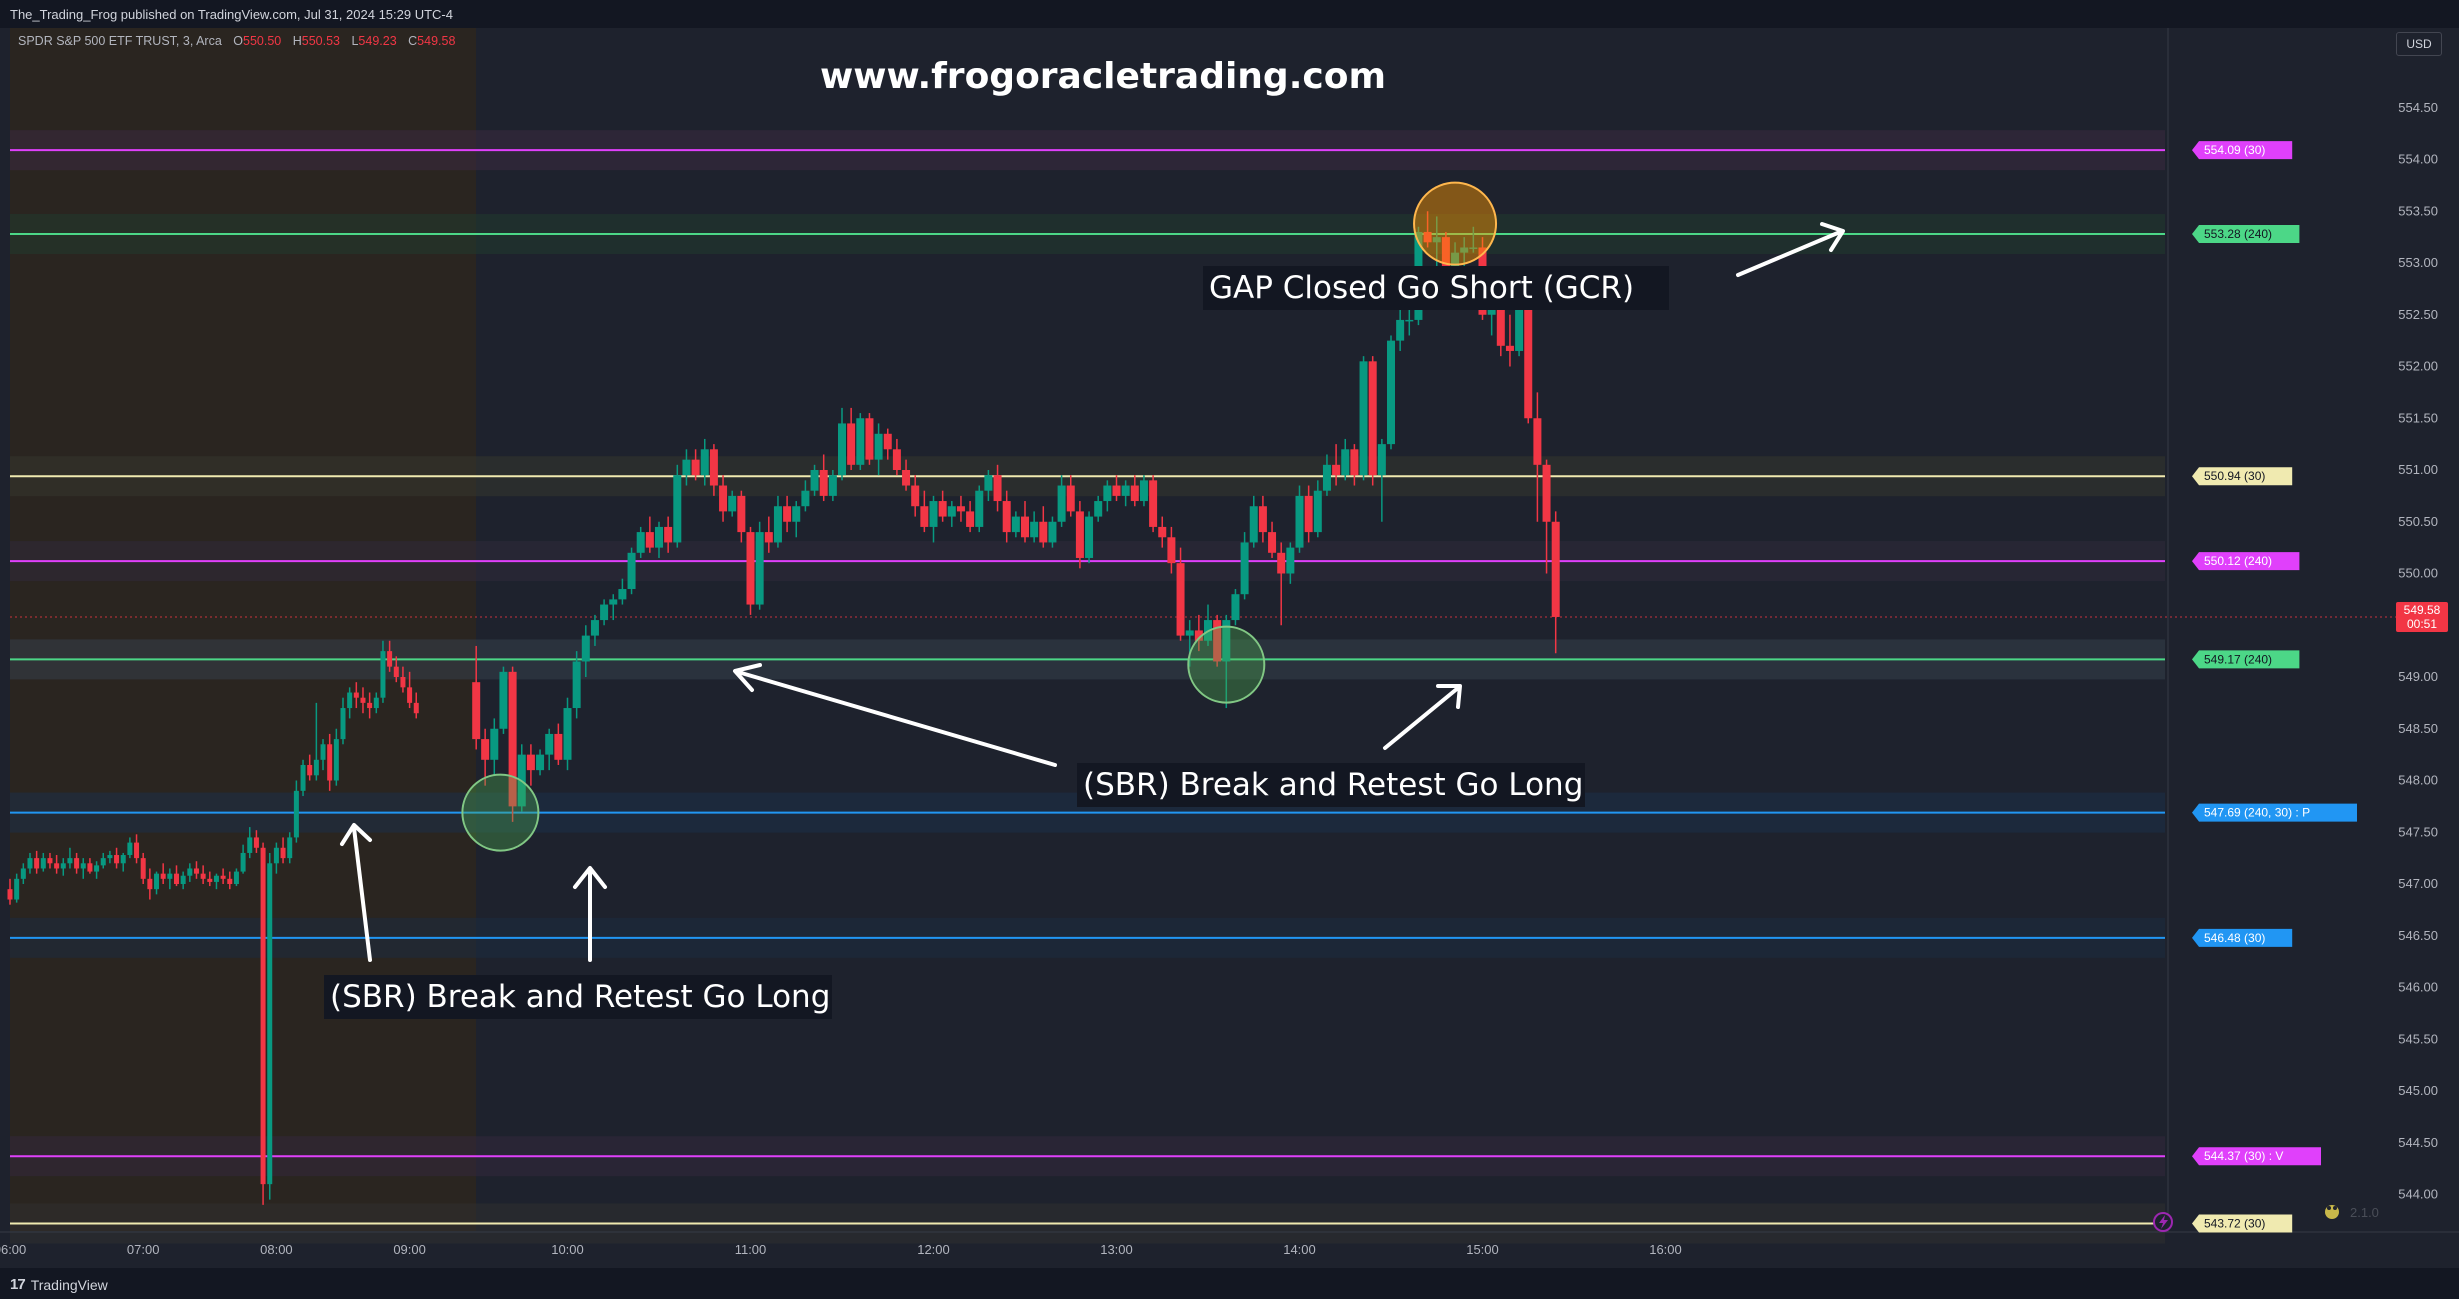 This screenshot has height=1299, width=2459. Describe the element at coordinates (2419, 44) in the screenshot. I see `currency-button: USD` at that location.